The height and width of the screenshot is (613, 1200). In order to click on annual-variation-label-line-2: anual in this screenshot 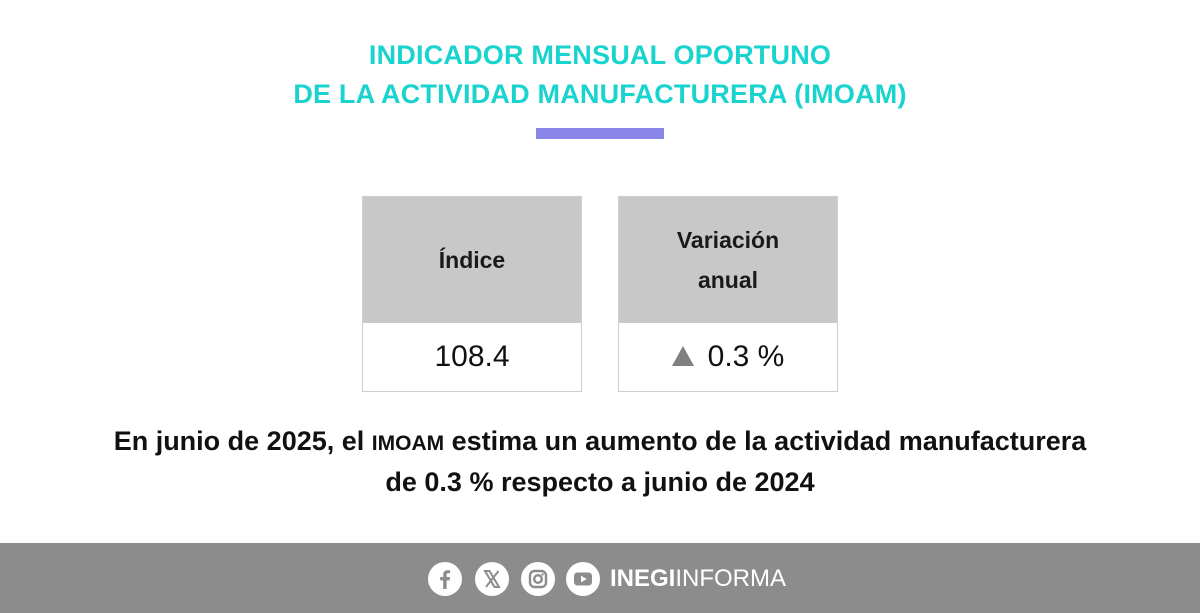, I will do `click(728, 280)`.